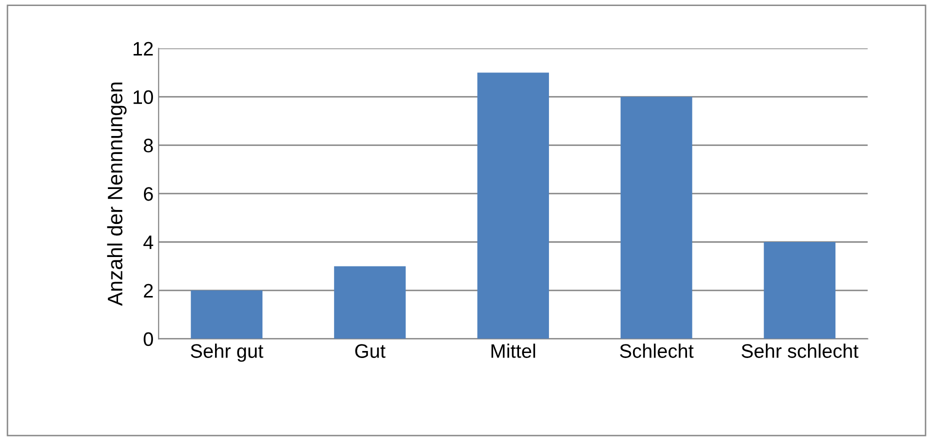 Image resolution: width=933 pixels, height=440 pixels. What do you see at coordinates (148, 243) in the screenshot?
I see `y-tick-label: 4` at bounding box center [148, 243].